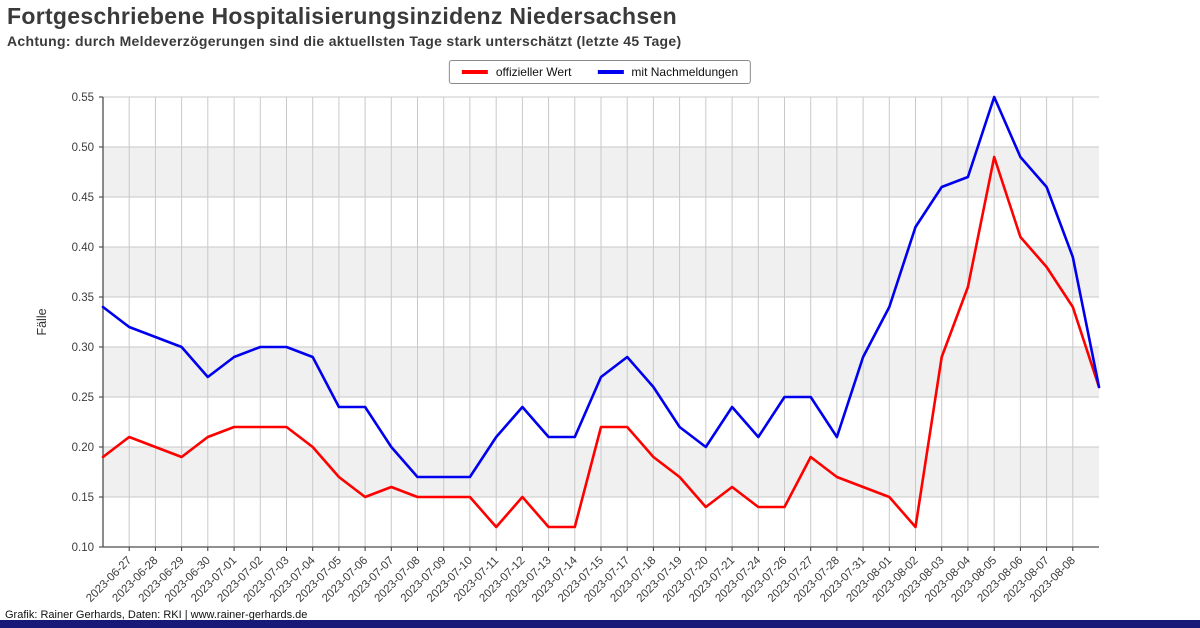 This screenshot has height=628, width=1200. I want to click on y-tick-label: 0.20, so click(83, 448).